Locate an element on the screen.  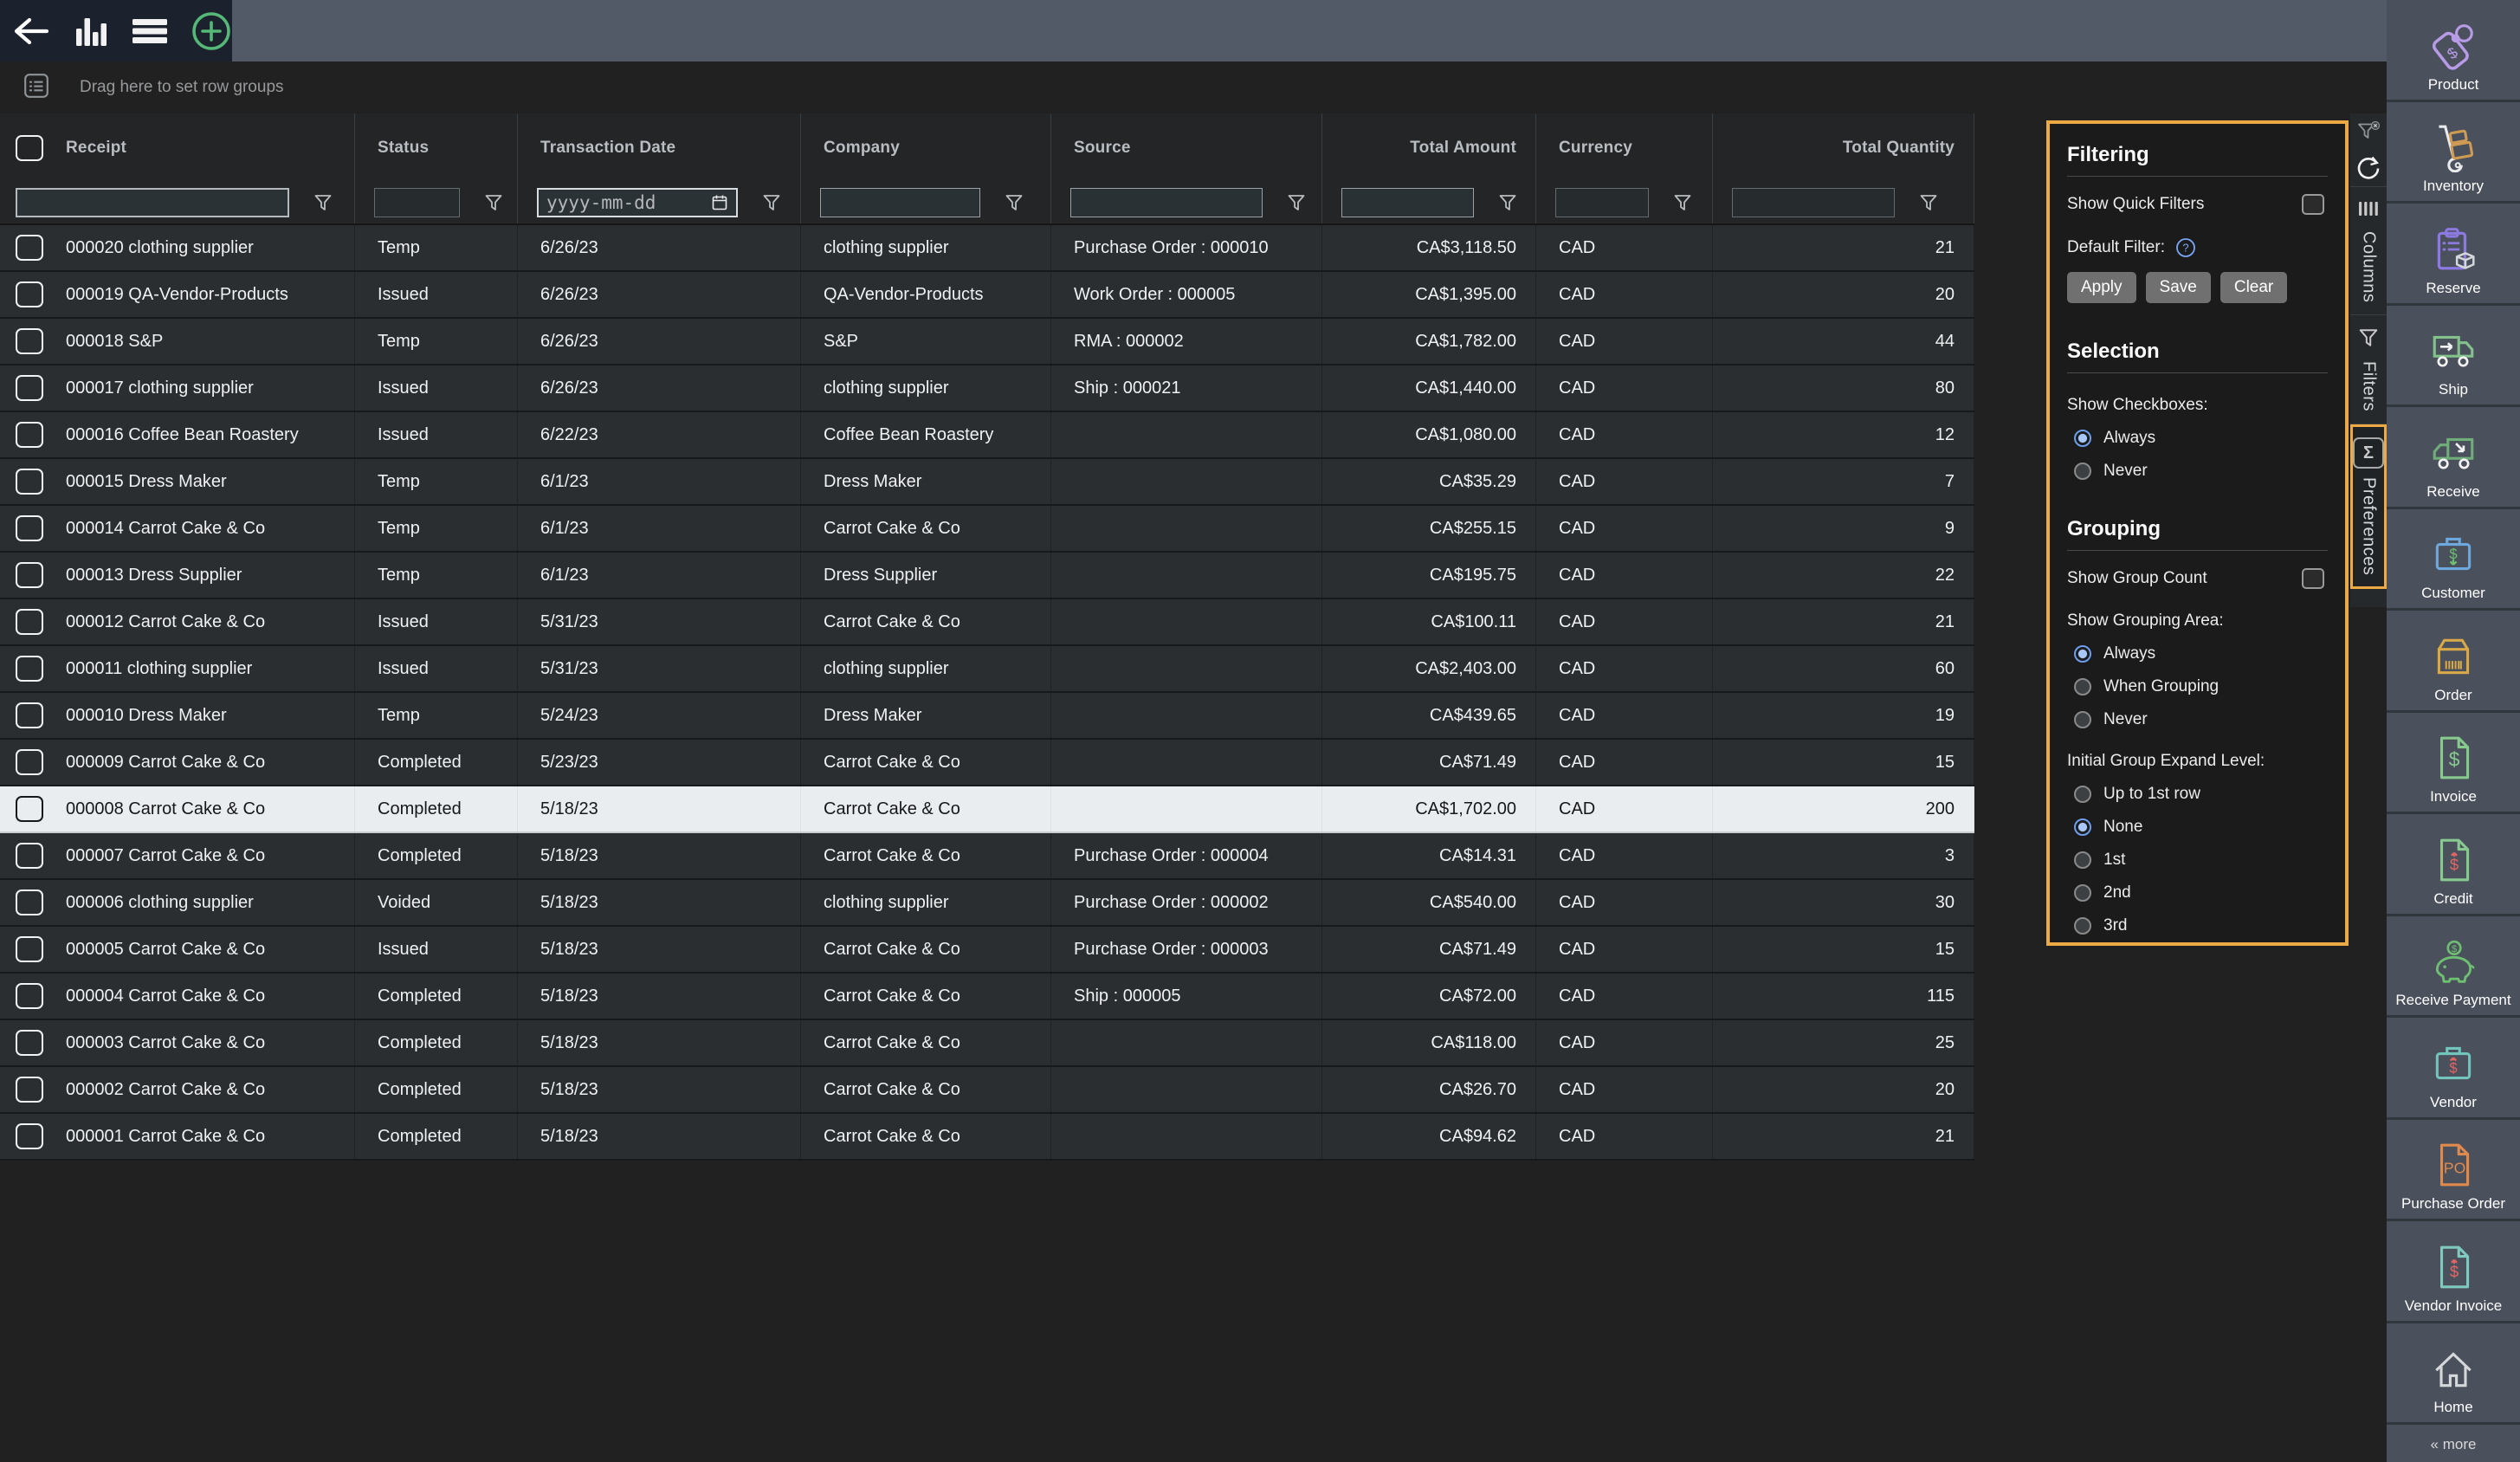
column-header-amount: Total Amount is located at coordinates (1429, 148).